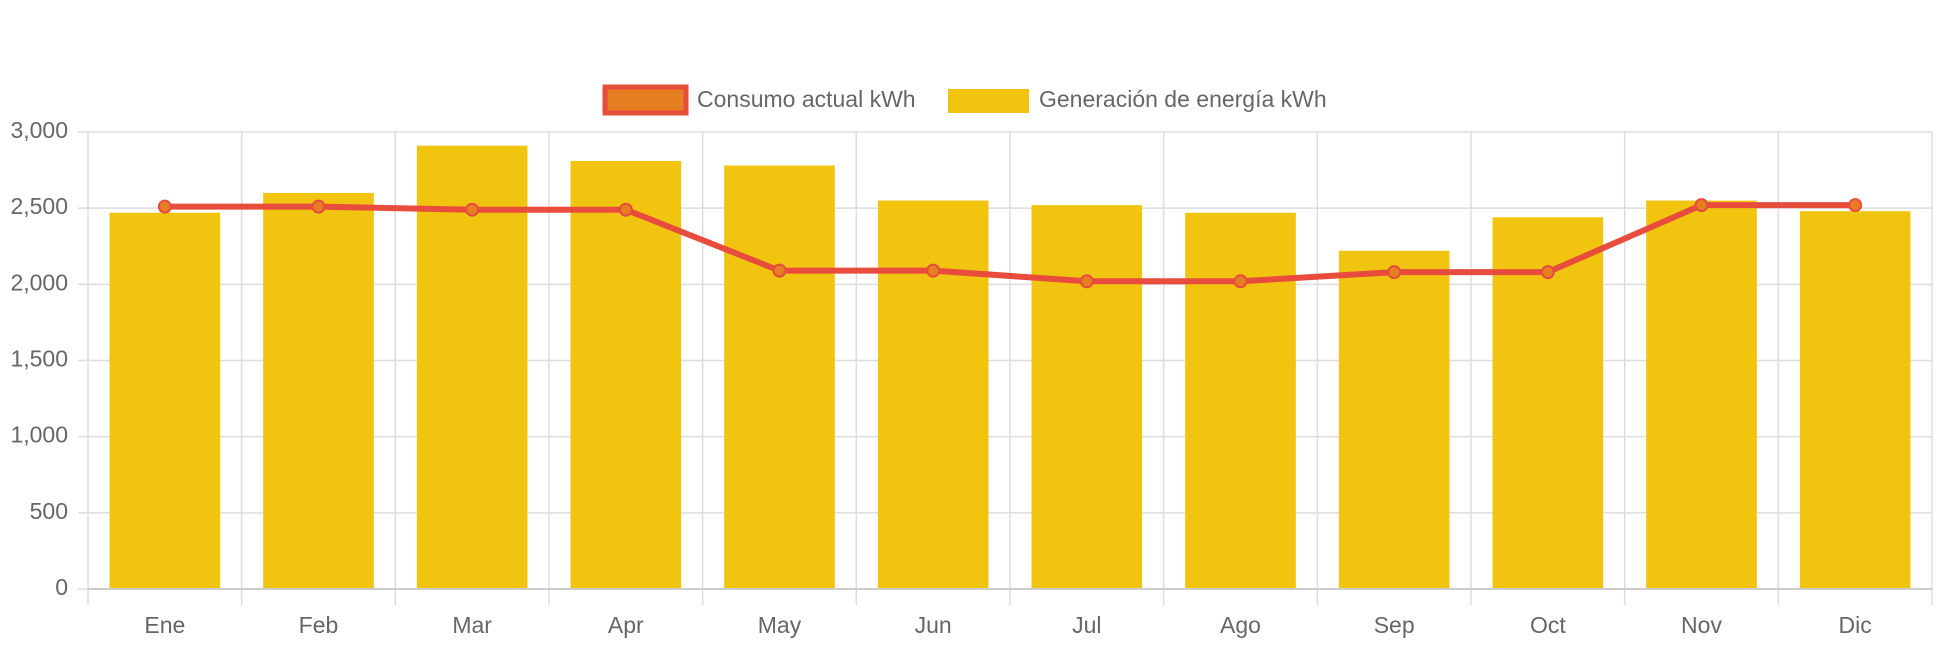  I want to click on y-tick-label: 0, so click(61, 587).